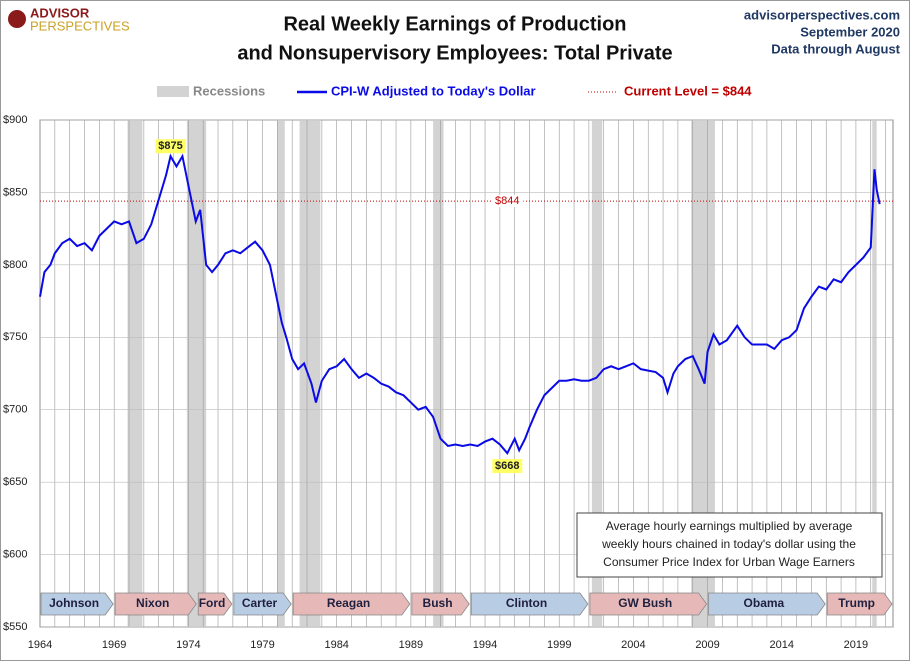 The height and width of the screenshot is (661, 910). I want to click on logo-top: ADVISOR, so click(60, 12).